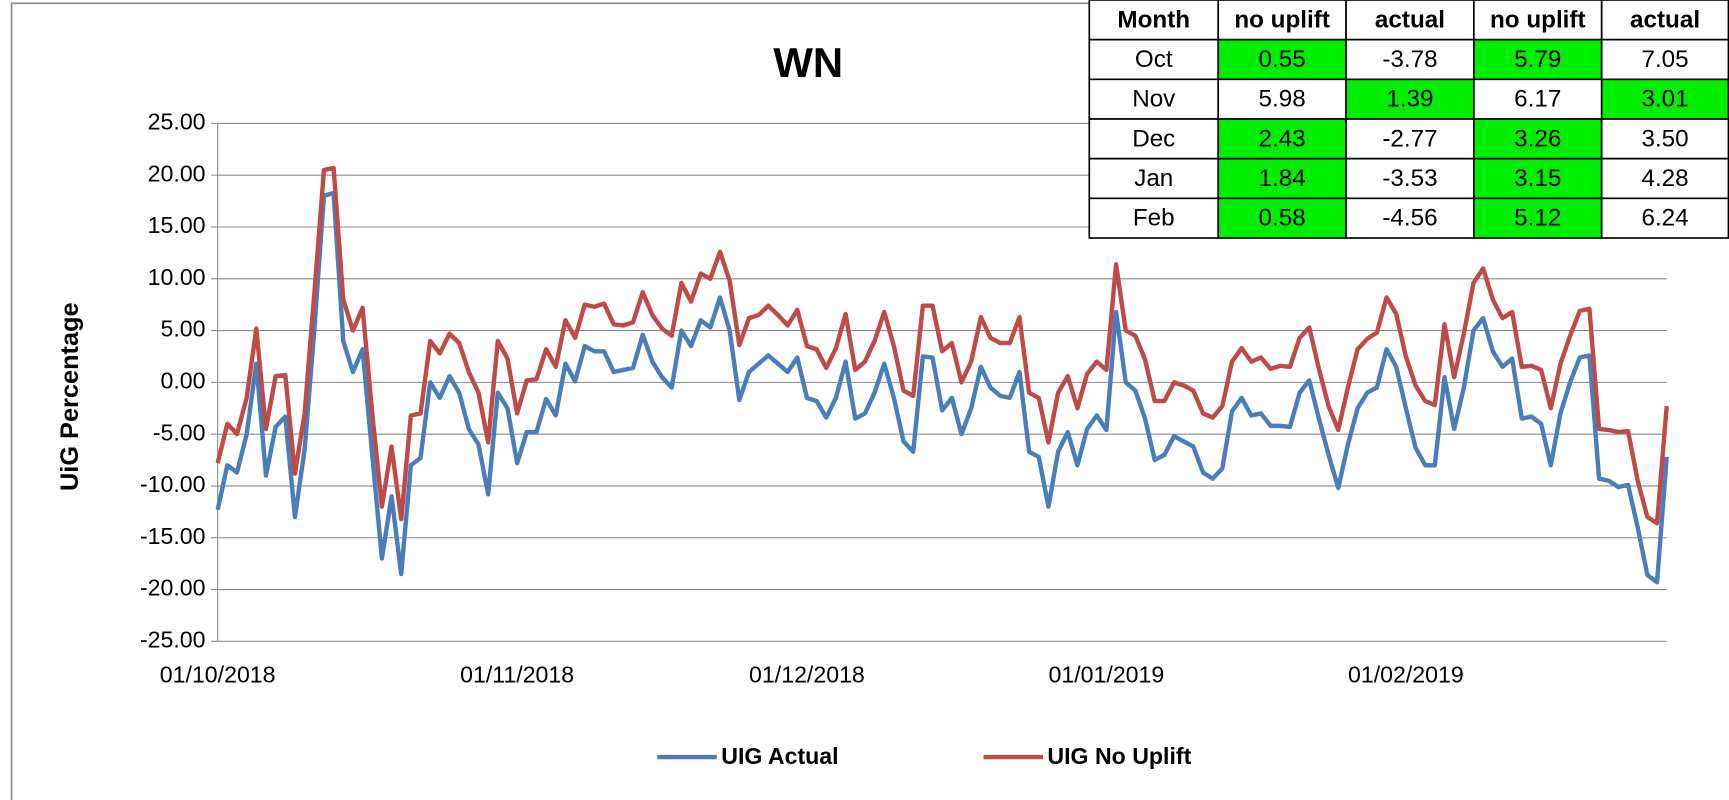  Describe the element at coordinates (808, 62) in the screenshot. I see `chart-title: WN` at that location.